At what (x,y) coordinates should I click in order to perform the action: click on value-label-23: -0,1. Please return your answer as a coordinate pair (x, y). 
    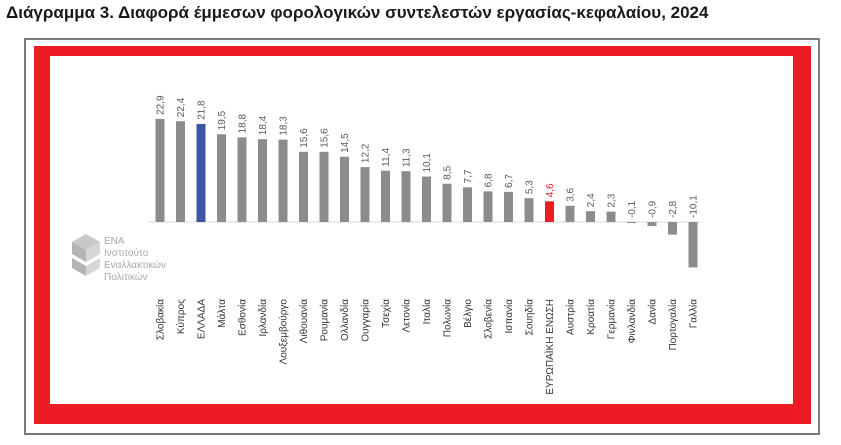
    Looking at the image, I should click on (632, 209).